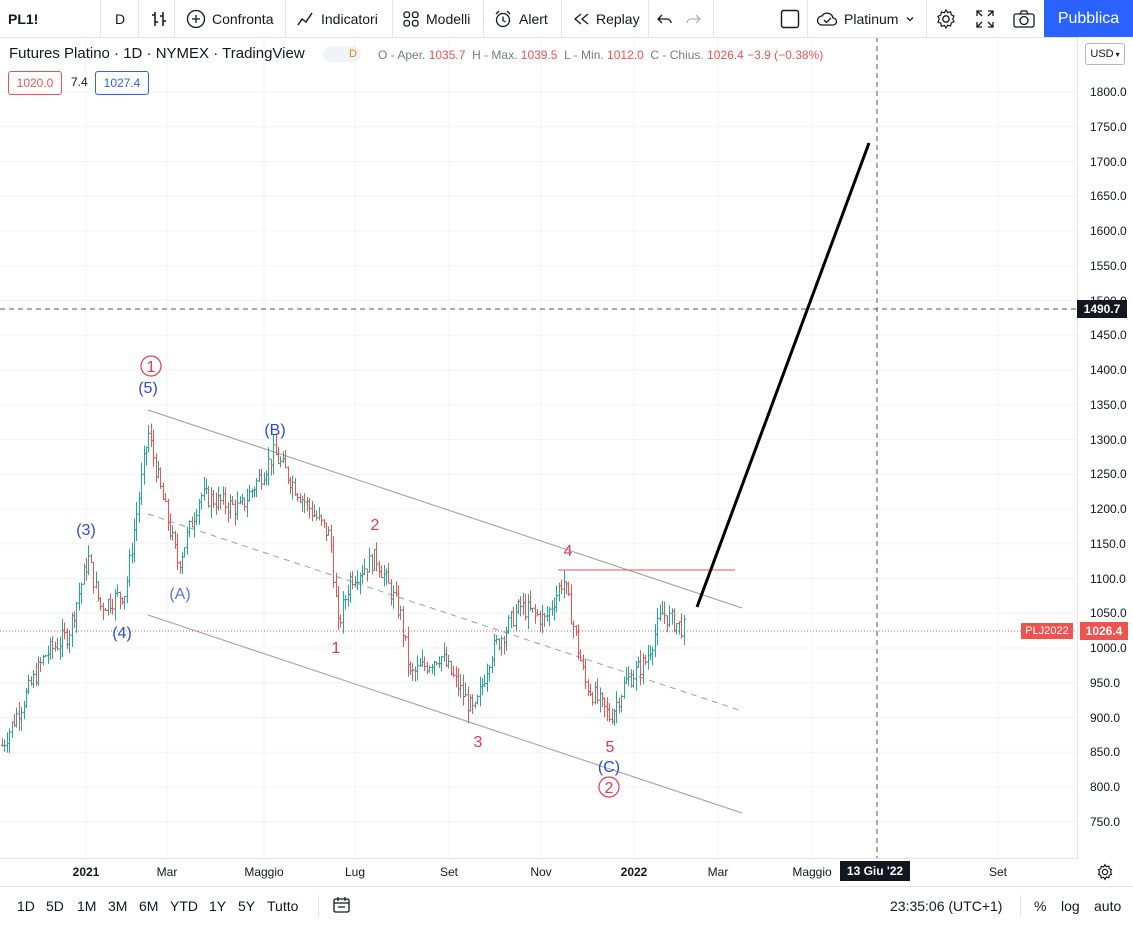 This screenshot has height=932, width=1133. Describe the element at coordinates (445, 714) in the screenshot. I see `channel-lower-line` at that location.